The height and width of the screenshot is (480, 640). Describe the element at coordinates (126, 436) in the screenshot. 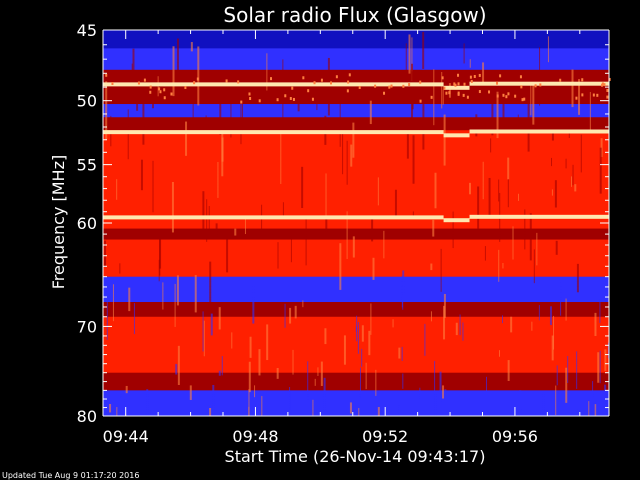

I see `x-tick-label: 09:44` at that location.